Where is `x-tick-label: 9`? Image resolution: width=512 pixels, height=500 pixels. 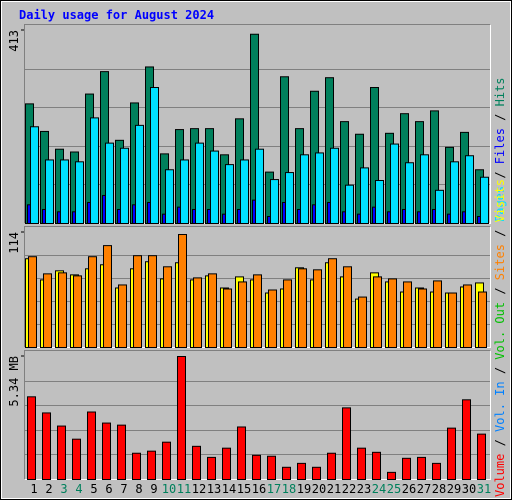 x-tick-label: 9 is located at coordinates (153, 489).